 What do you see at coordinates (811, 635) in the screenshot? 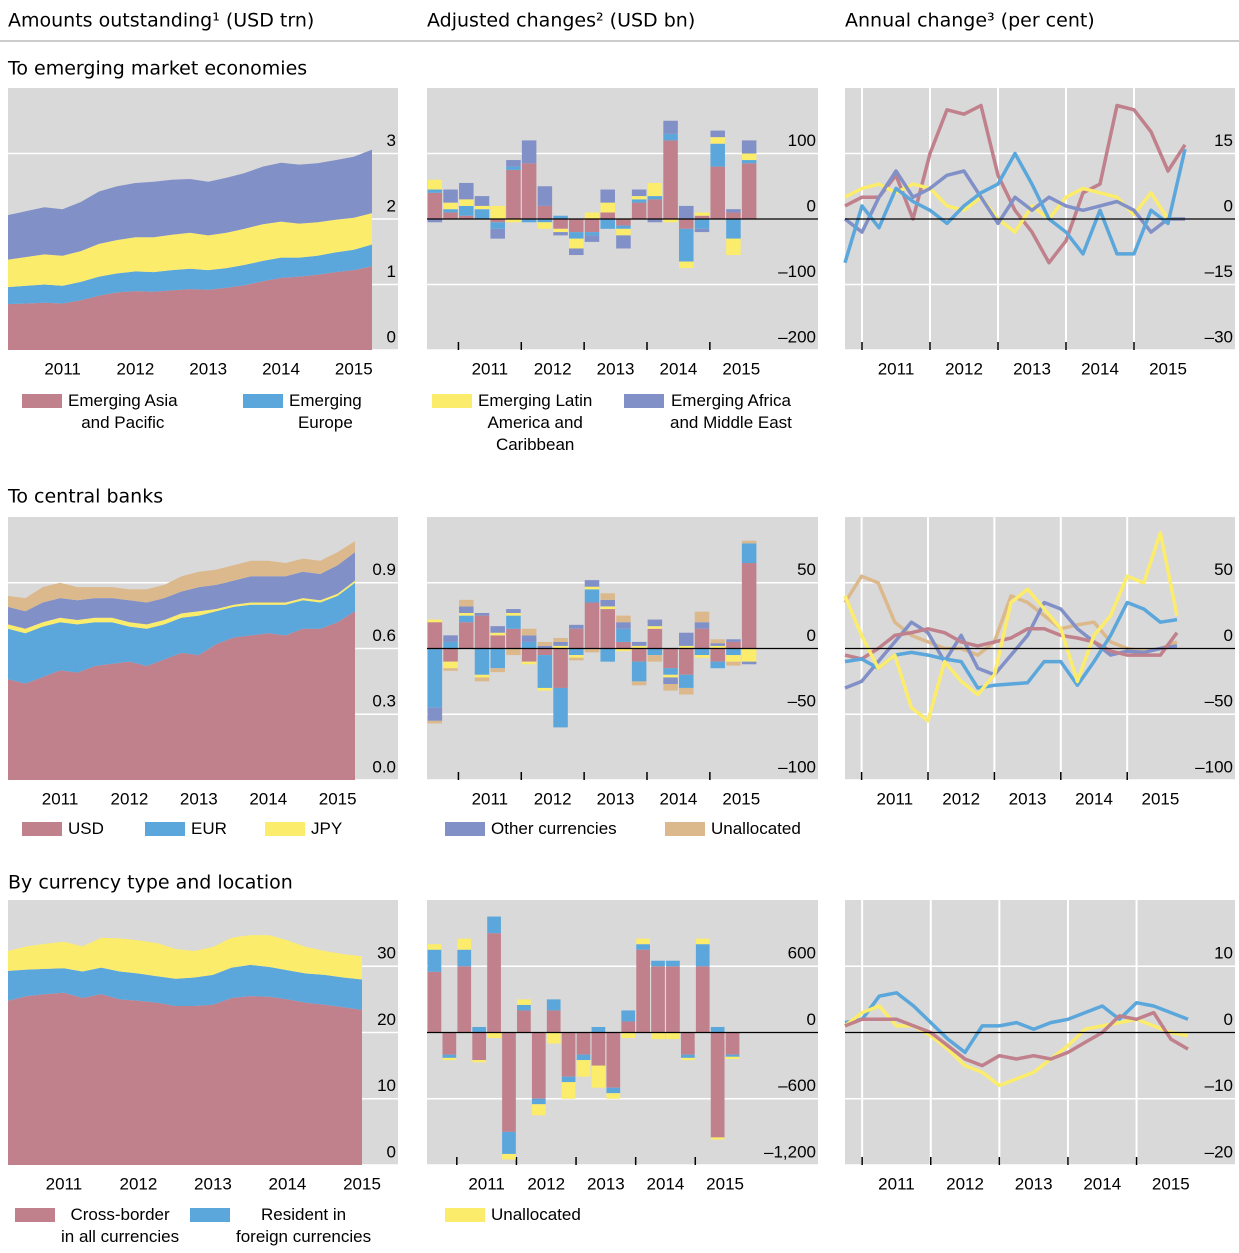
I see `y-tick-label: 0` at bounding box center [811, 635].